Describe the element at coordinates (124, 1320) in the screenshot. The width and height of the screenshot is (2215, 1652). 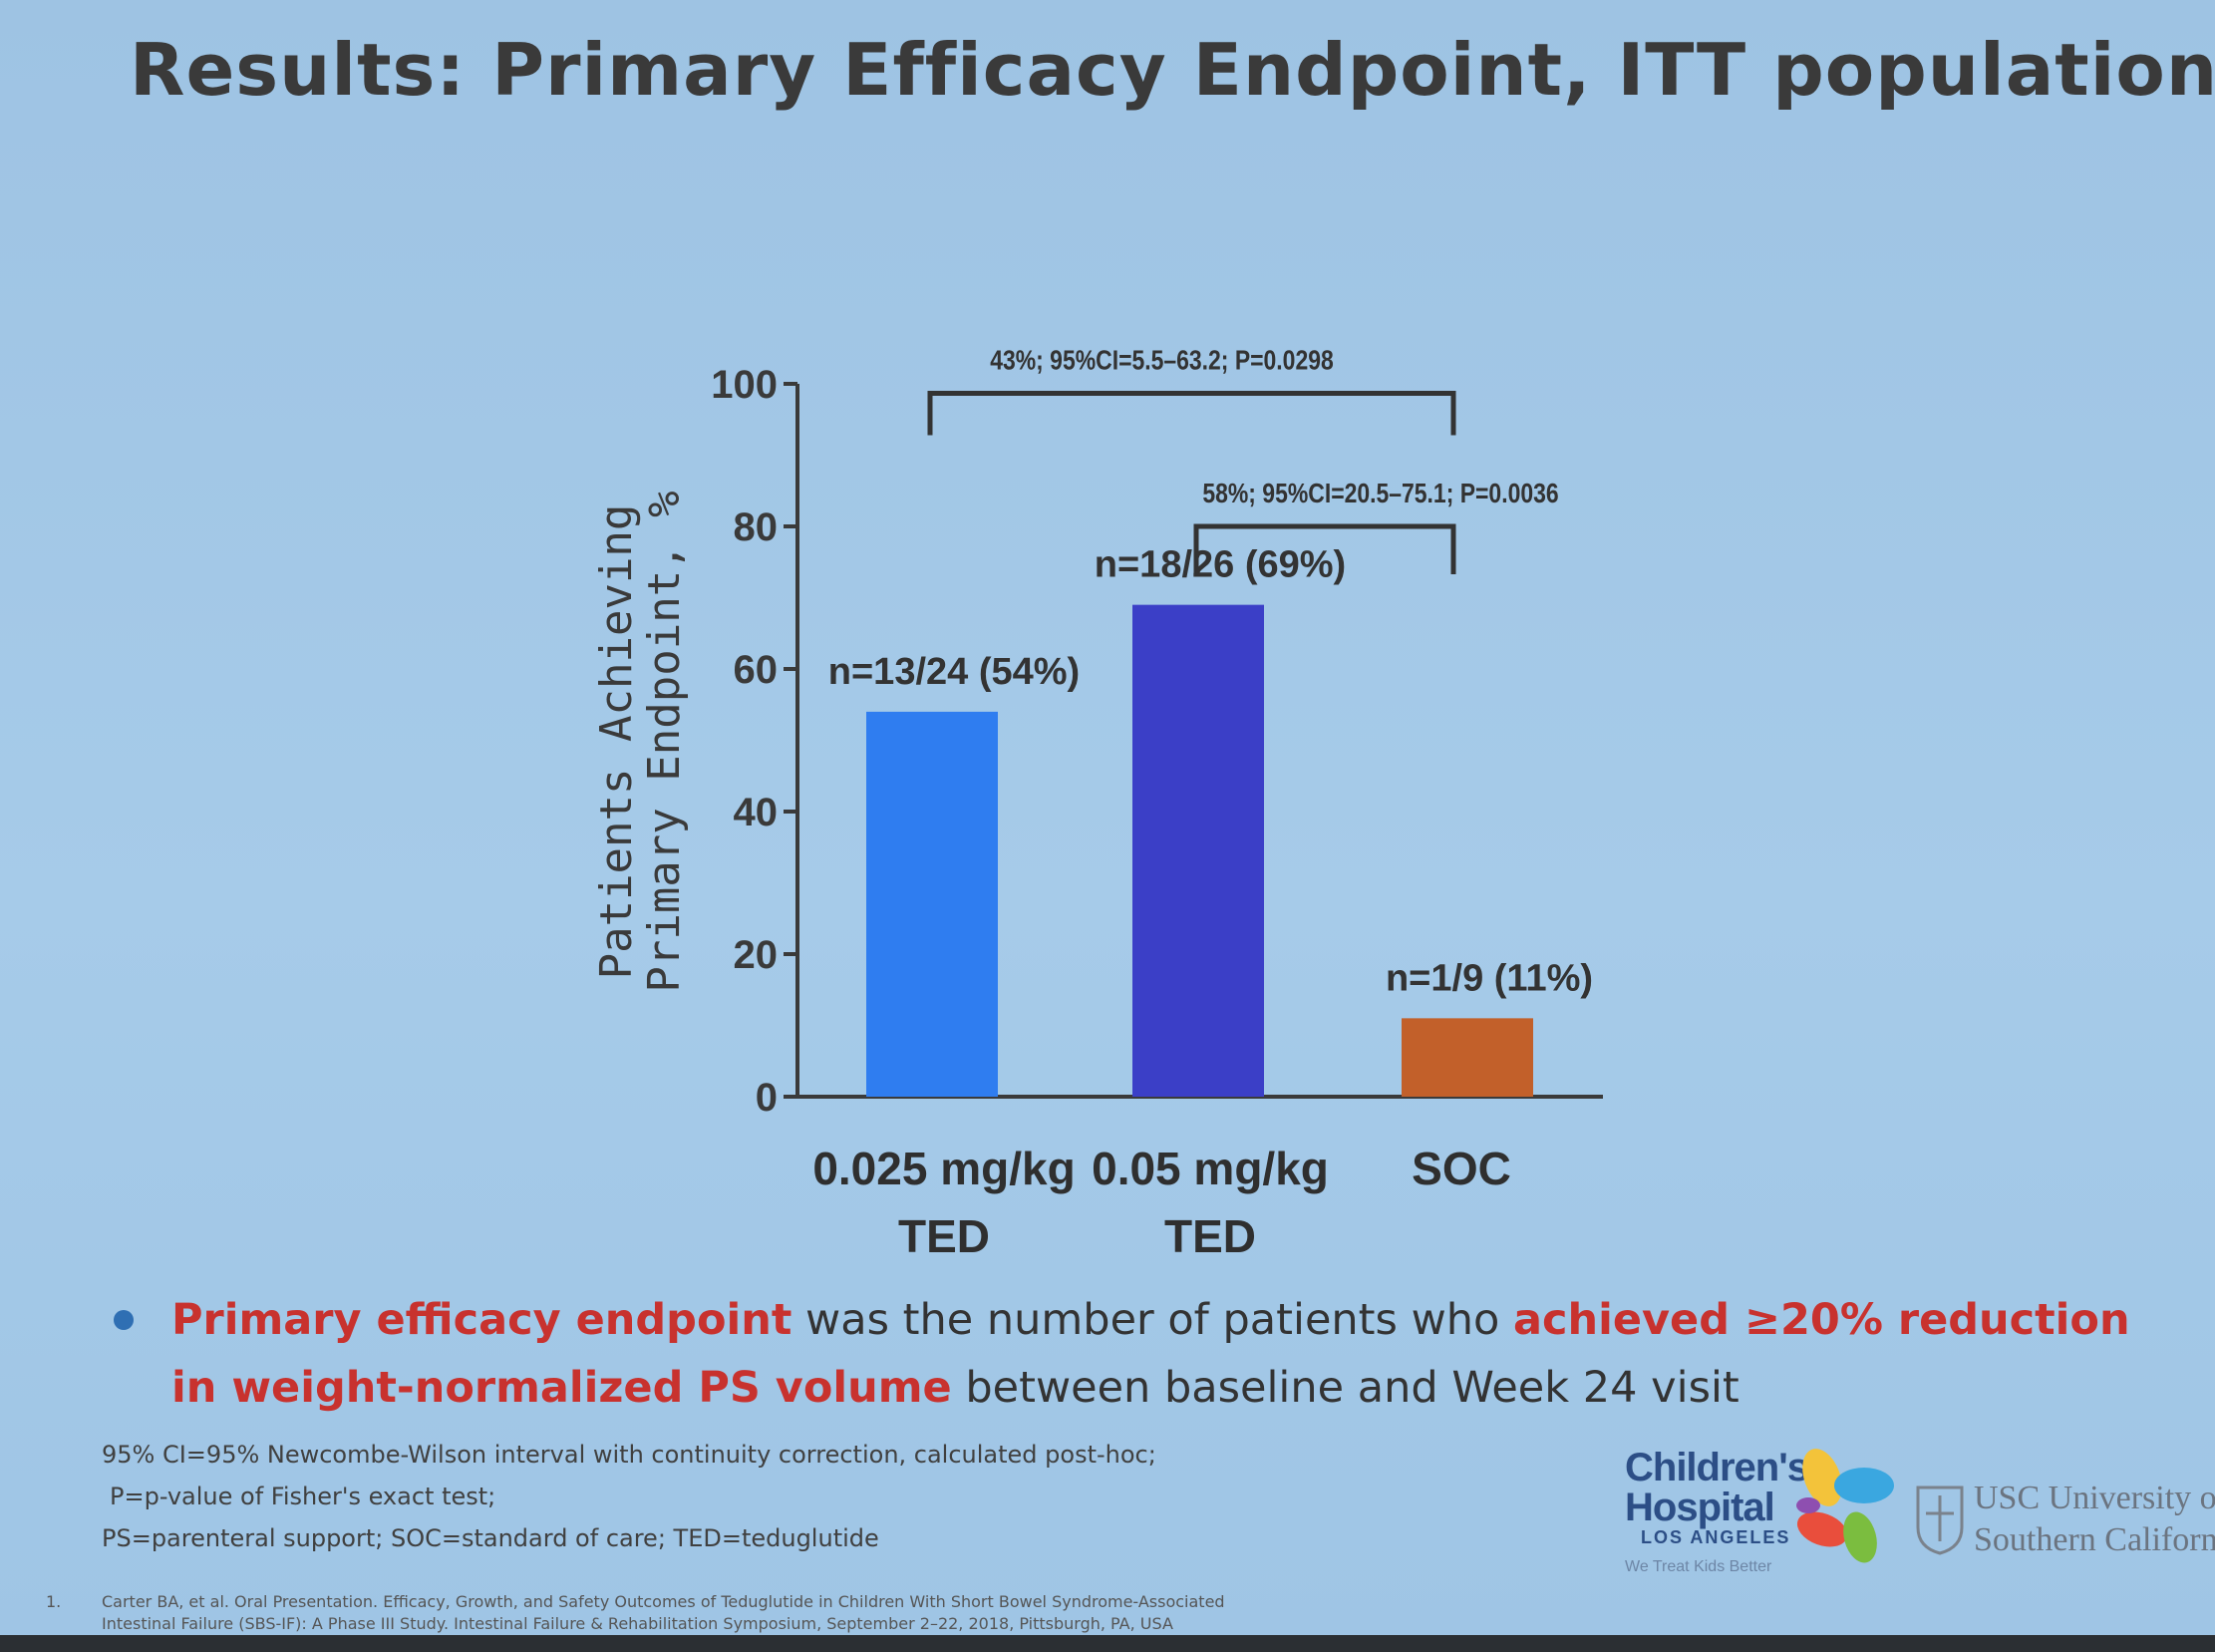
I see `bullet-dot-icon` at that location.